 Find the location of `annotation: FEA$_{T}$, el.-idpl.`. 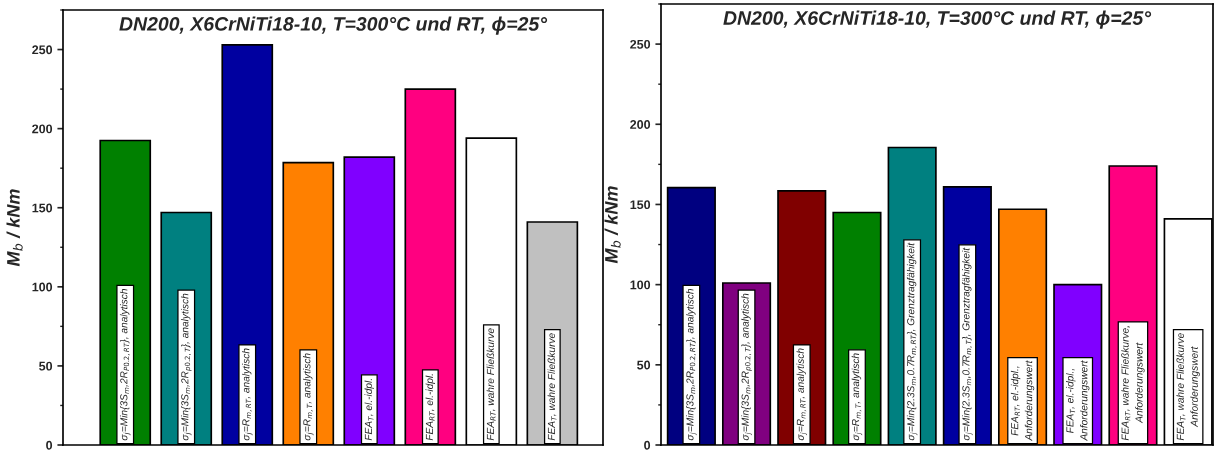

annotation: FEA$_{T}$, el.-idpl. is located at coordinates (369, 410).